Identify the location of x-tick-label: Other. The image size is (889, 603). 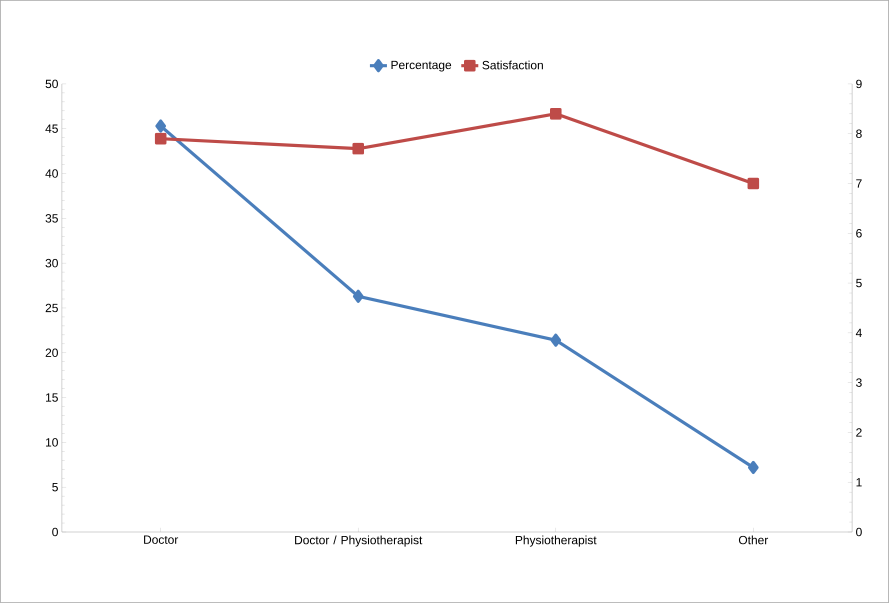
(753, 540).